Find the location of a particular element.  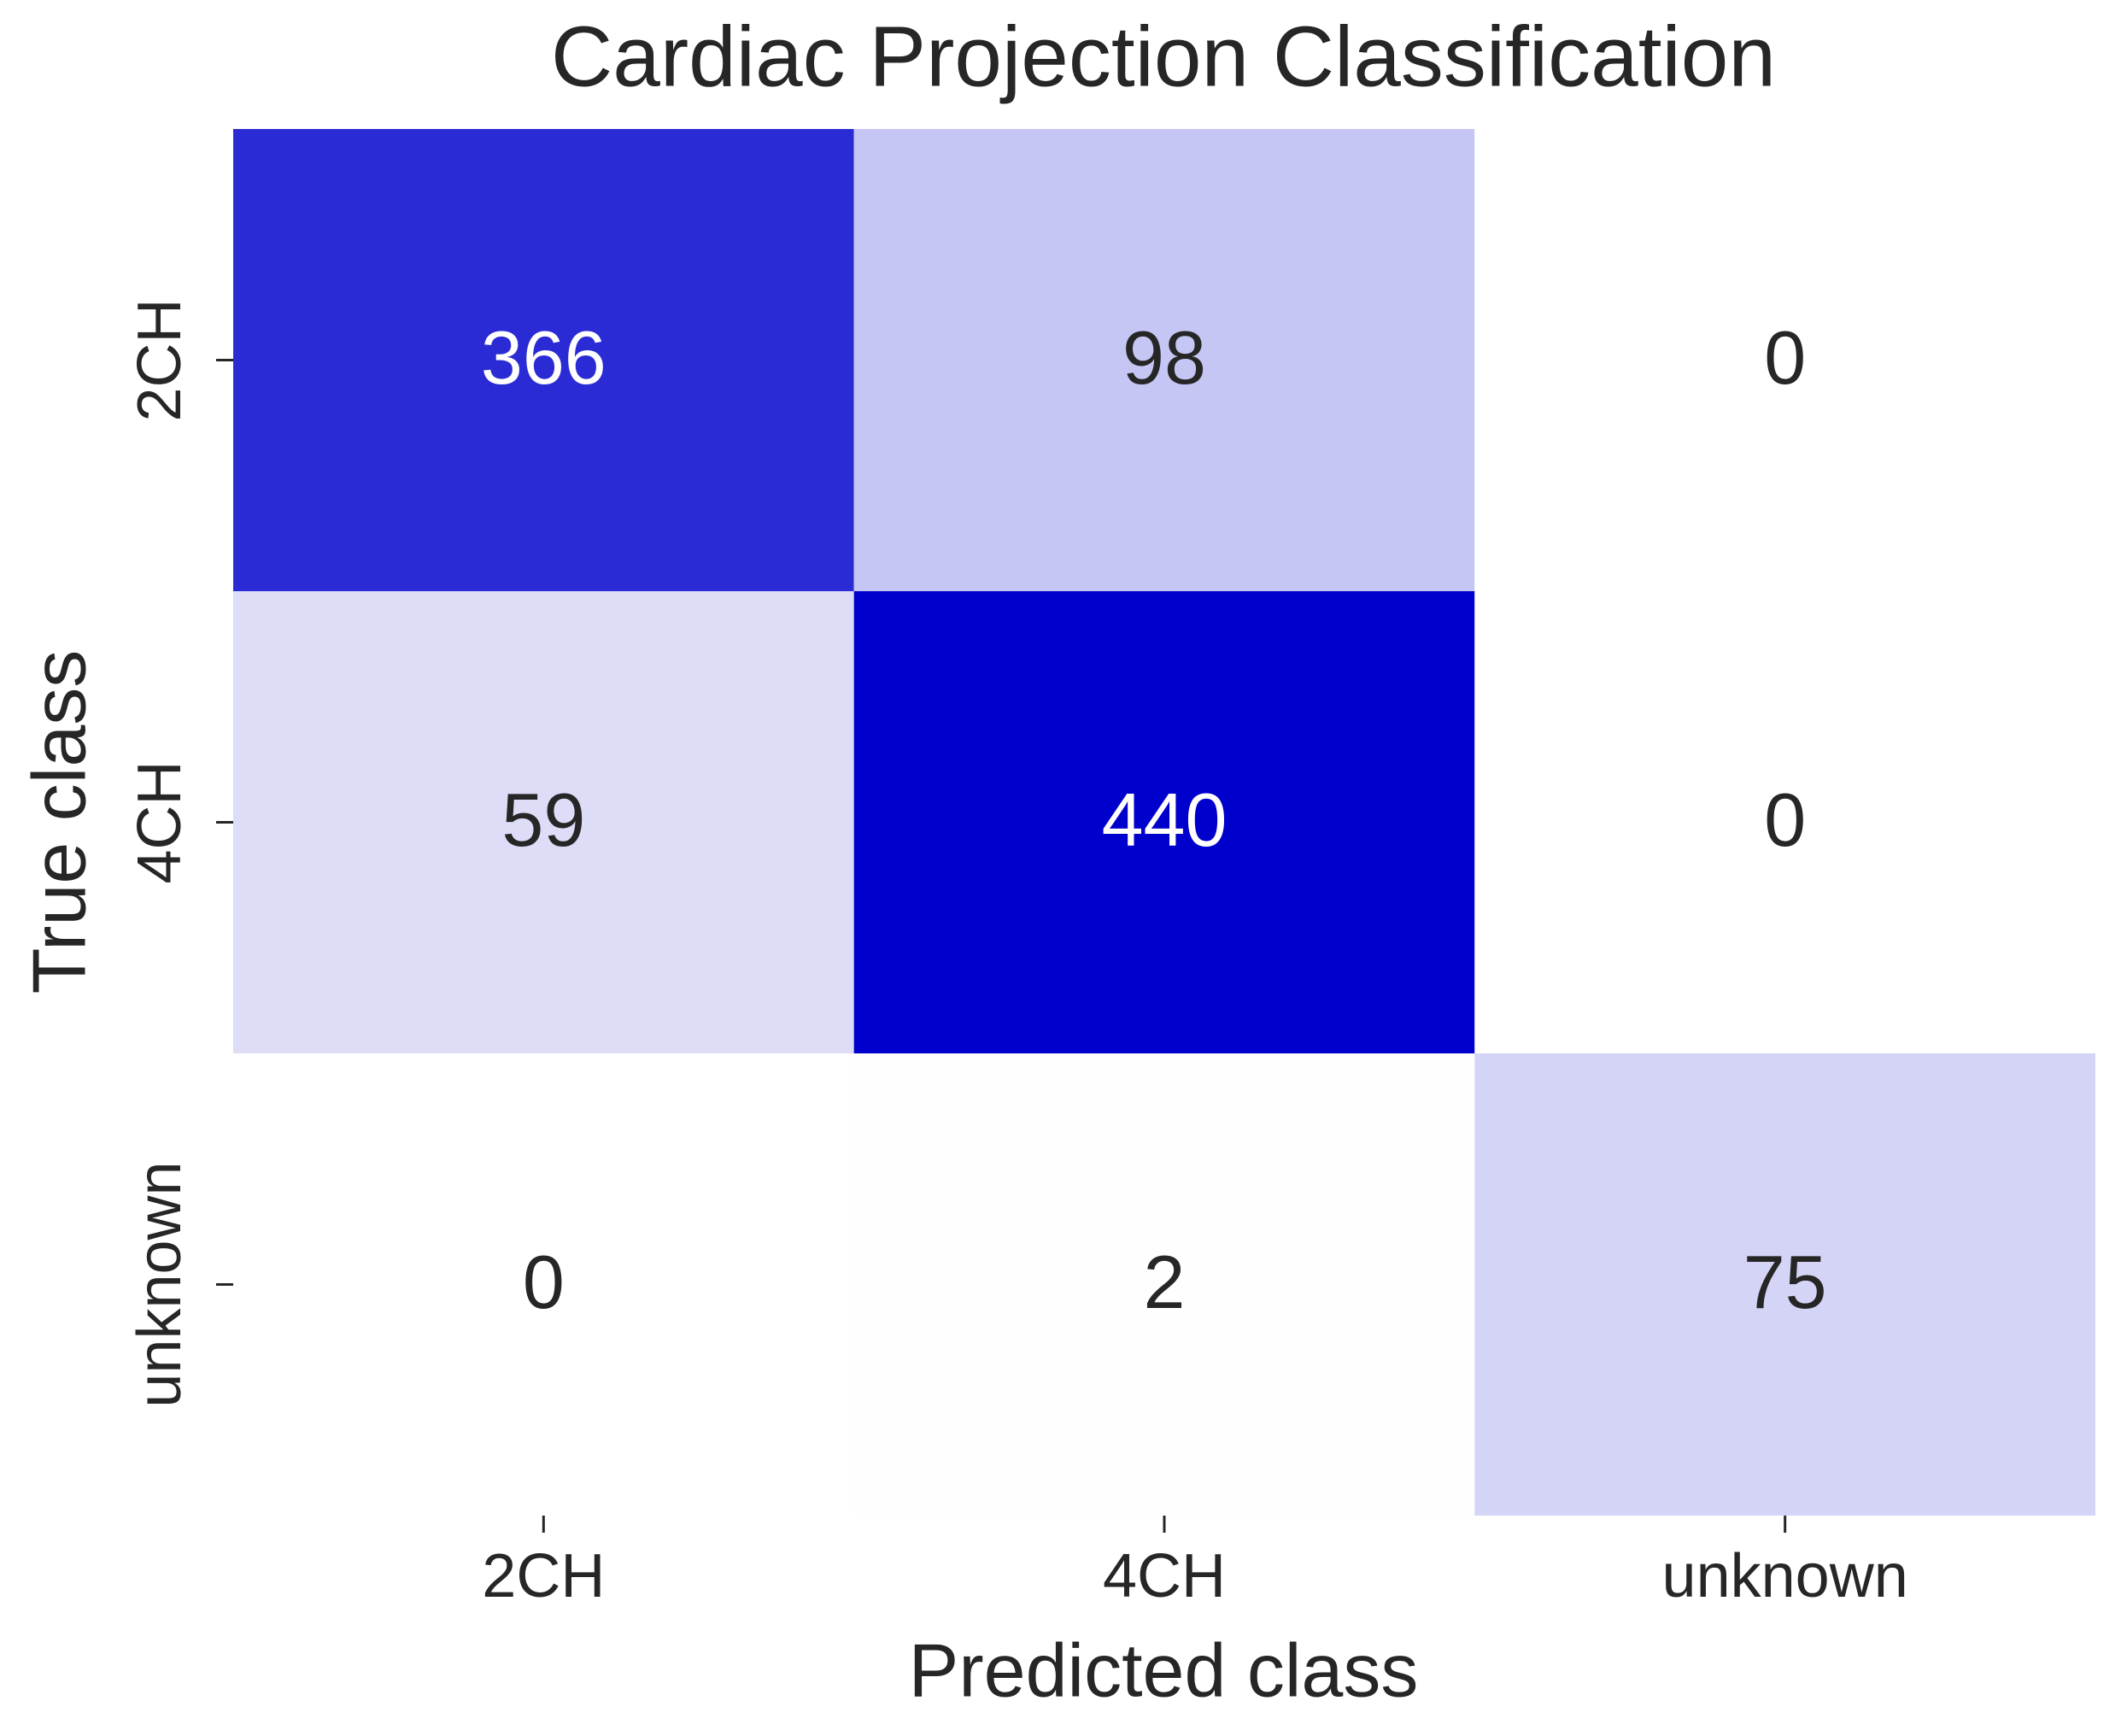

cell-label: 366 is located at coordinates (543, 358).